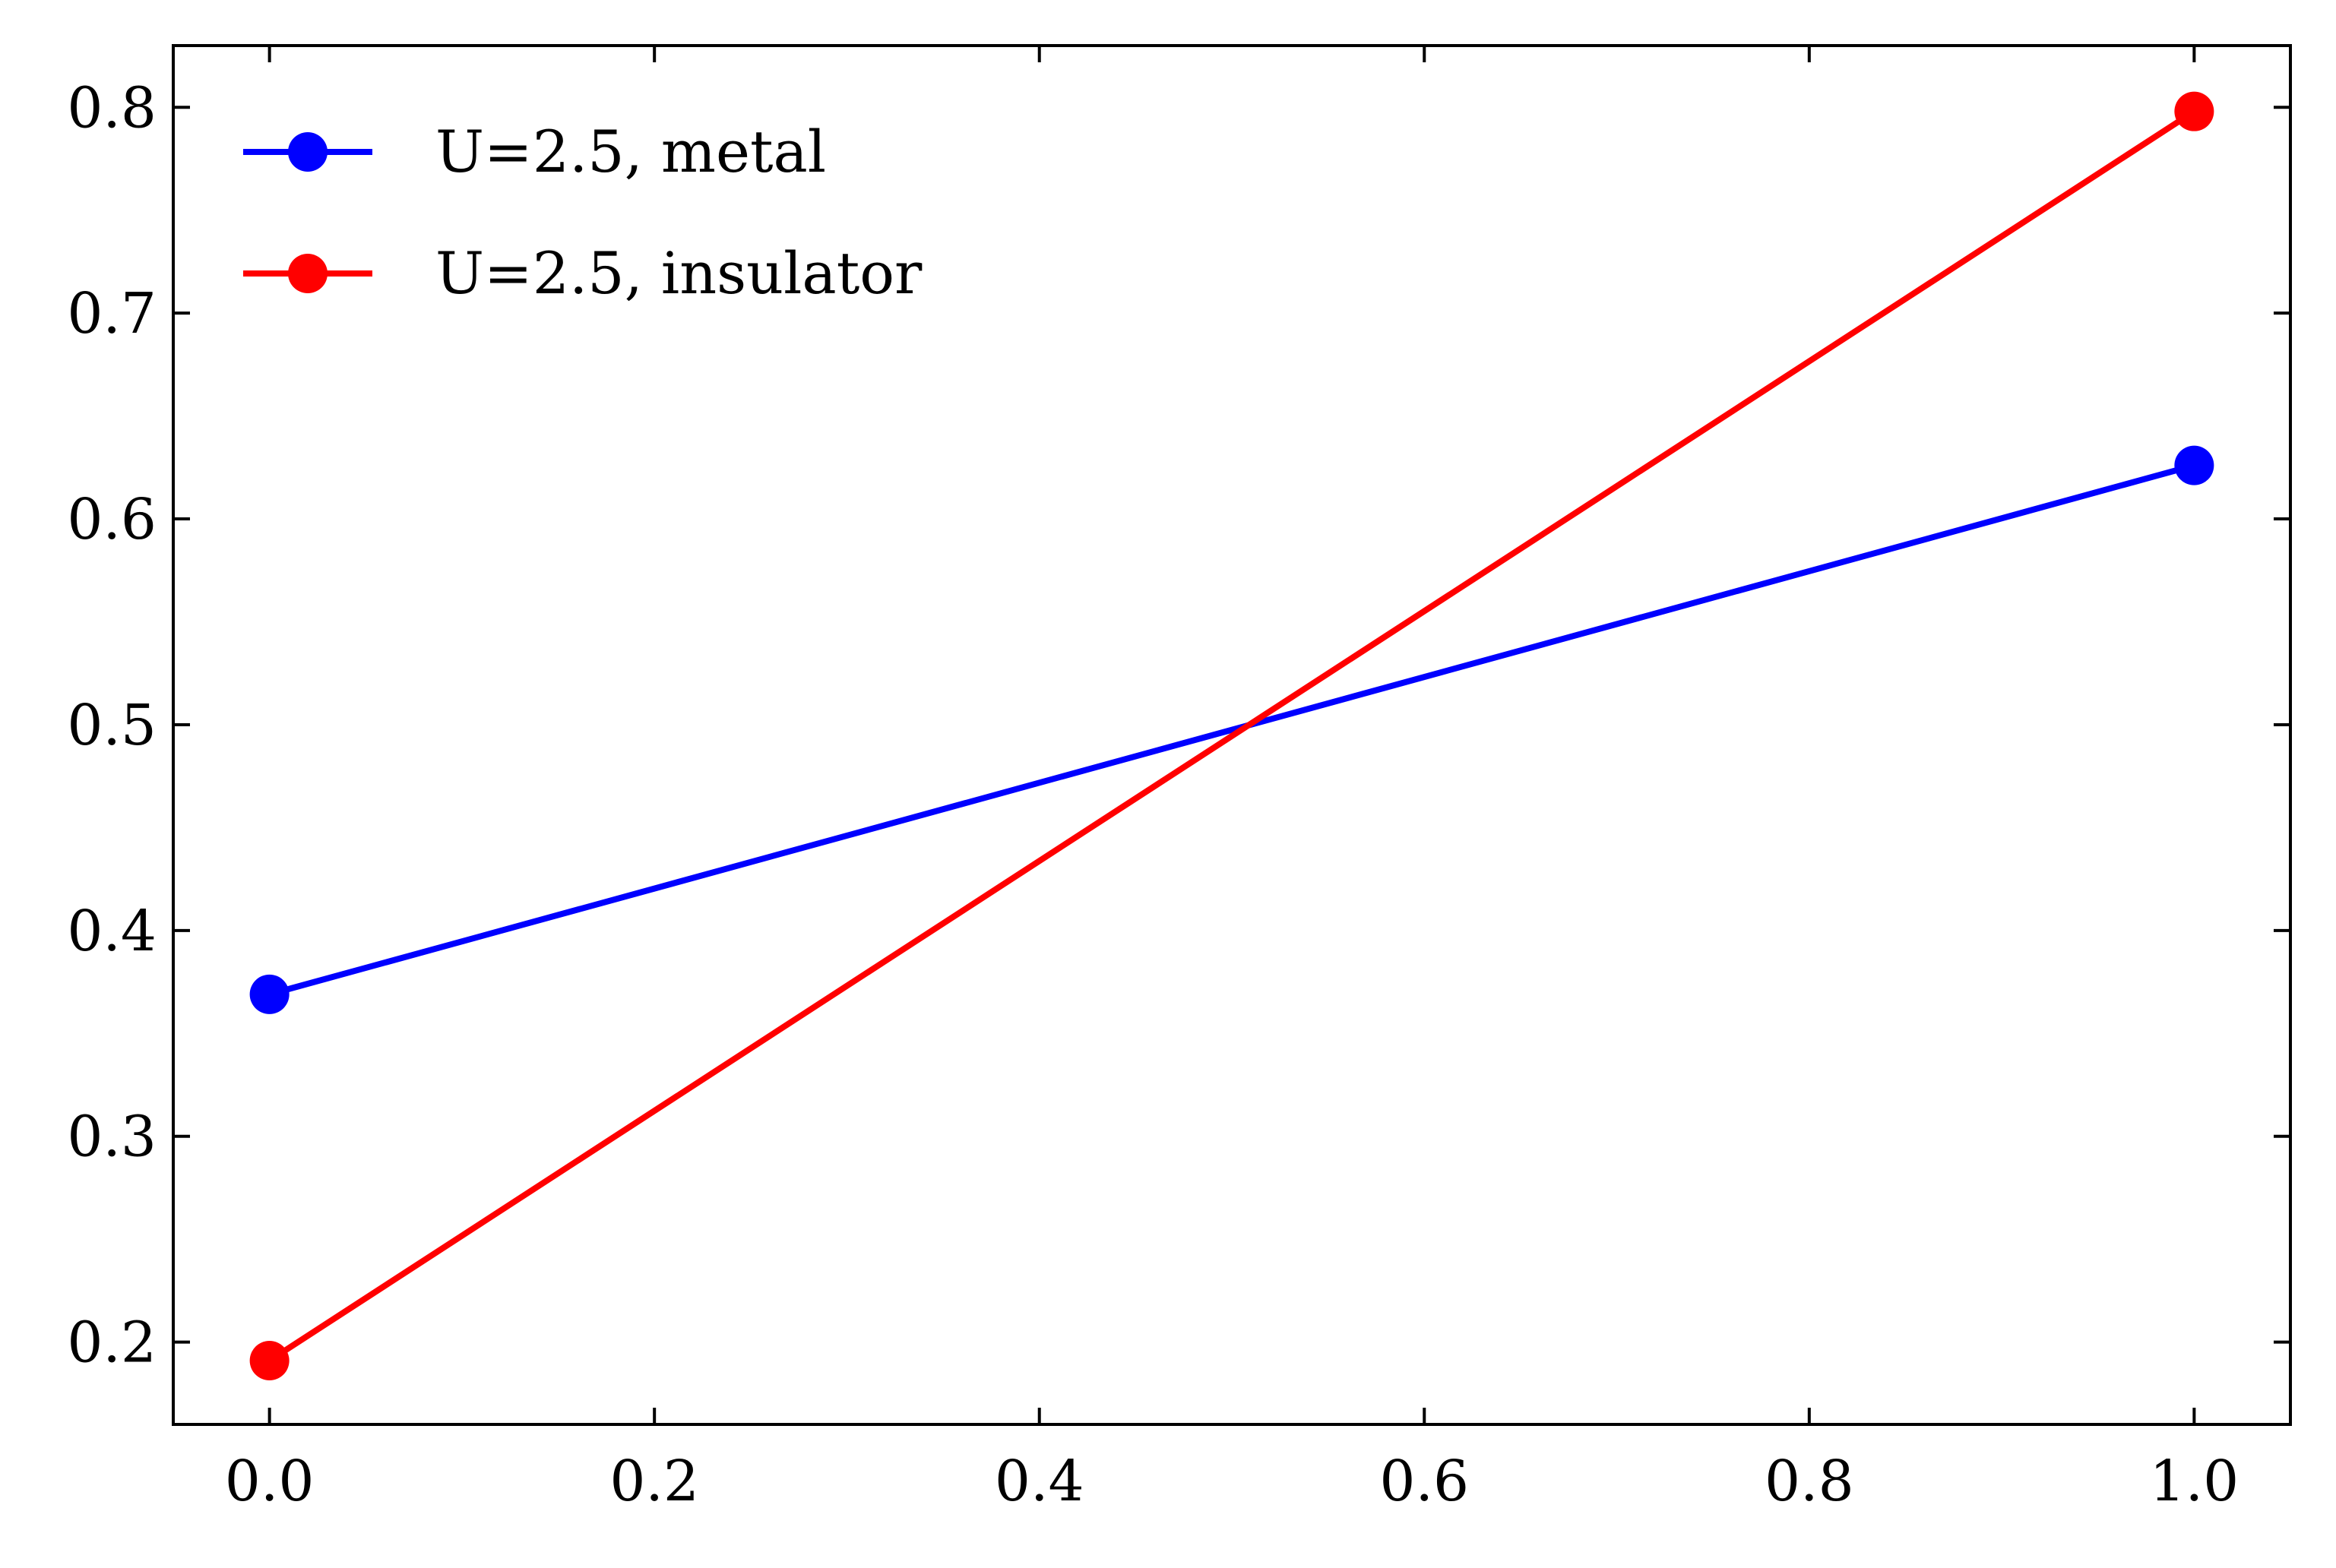 Image resolution: width=2336 pixels, height=1568 pixels. Describe the element at coordinates (630, 151) in the screenshot. I see `legend-label: U=2.5, metal` at that location.